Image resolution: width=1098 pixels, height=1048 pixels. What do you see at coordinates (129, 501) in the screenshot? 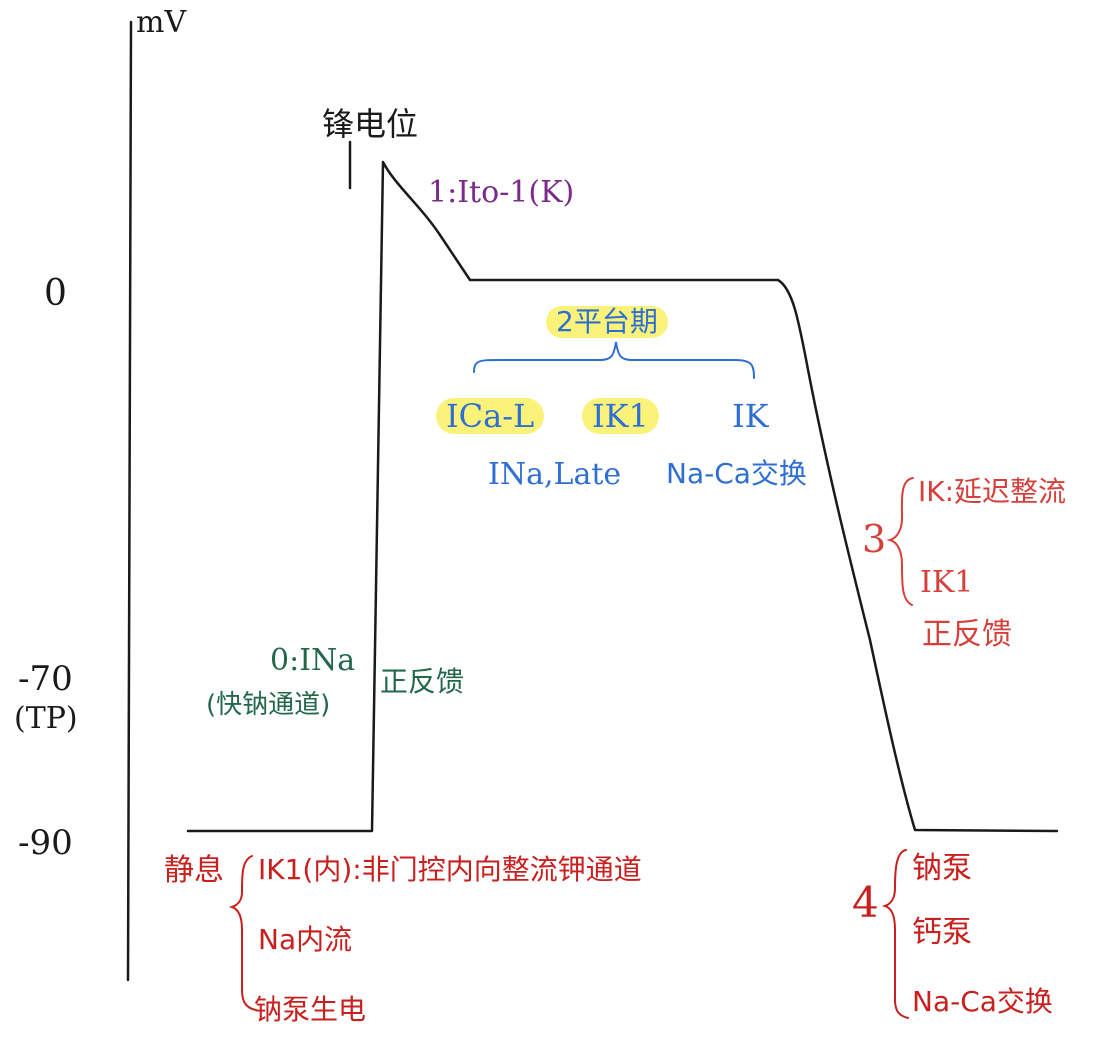
I see `y-axis-line` at bounding box center [129, 501].